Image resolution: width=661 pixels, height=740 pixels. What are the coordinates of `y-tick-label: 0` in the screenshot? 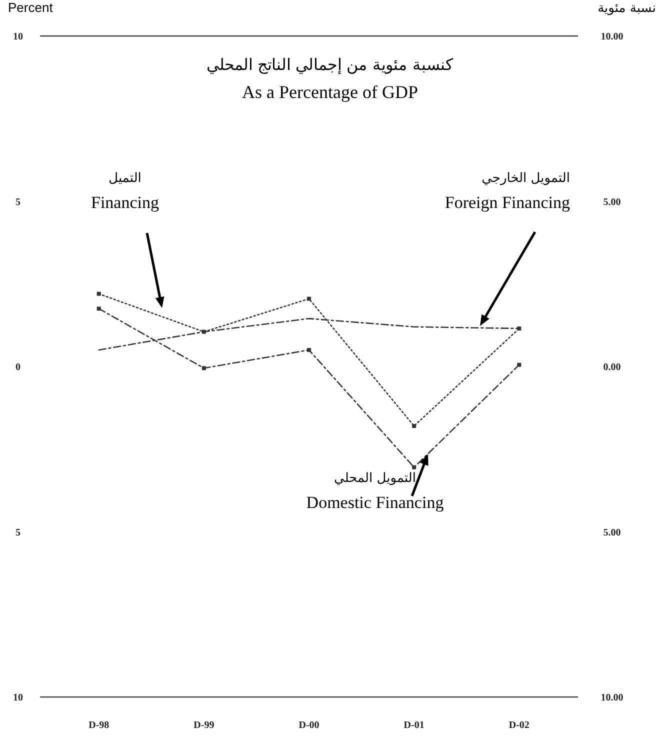 It's located at (18, 367).